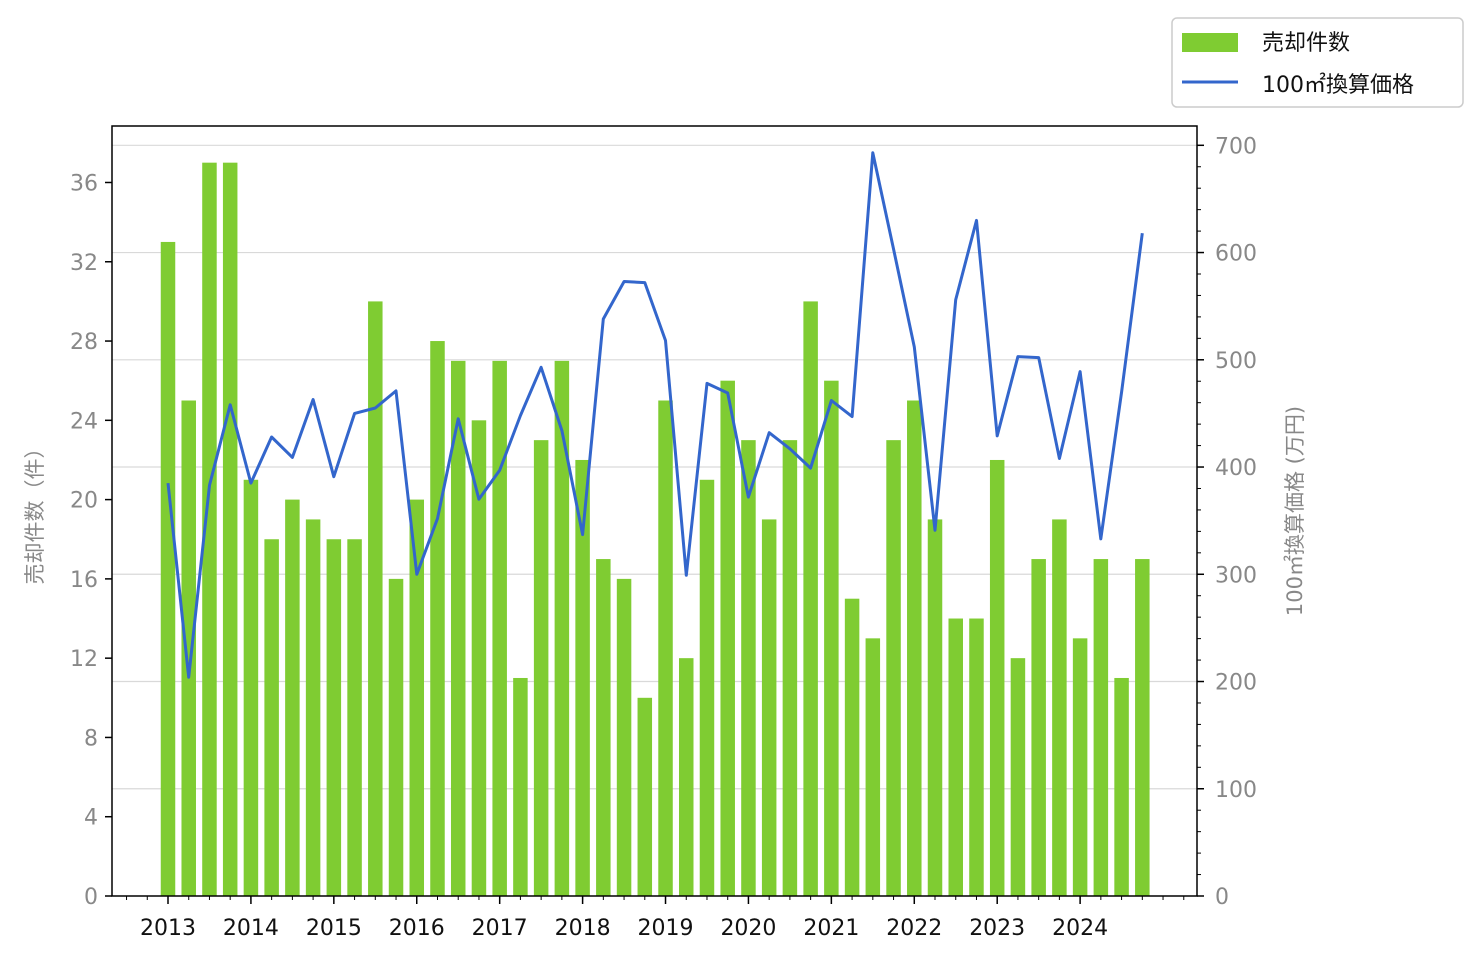 This screenshot has width=1482, height=961. I want to click on legend-bar-label: 売却件数, so click(1306, 43).